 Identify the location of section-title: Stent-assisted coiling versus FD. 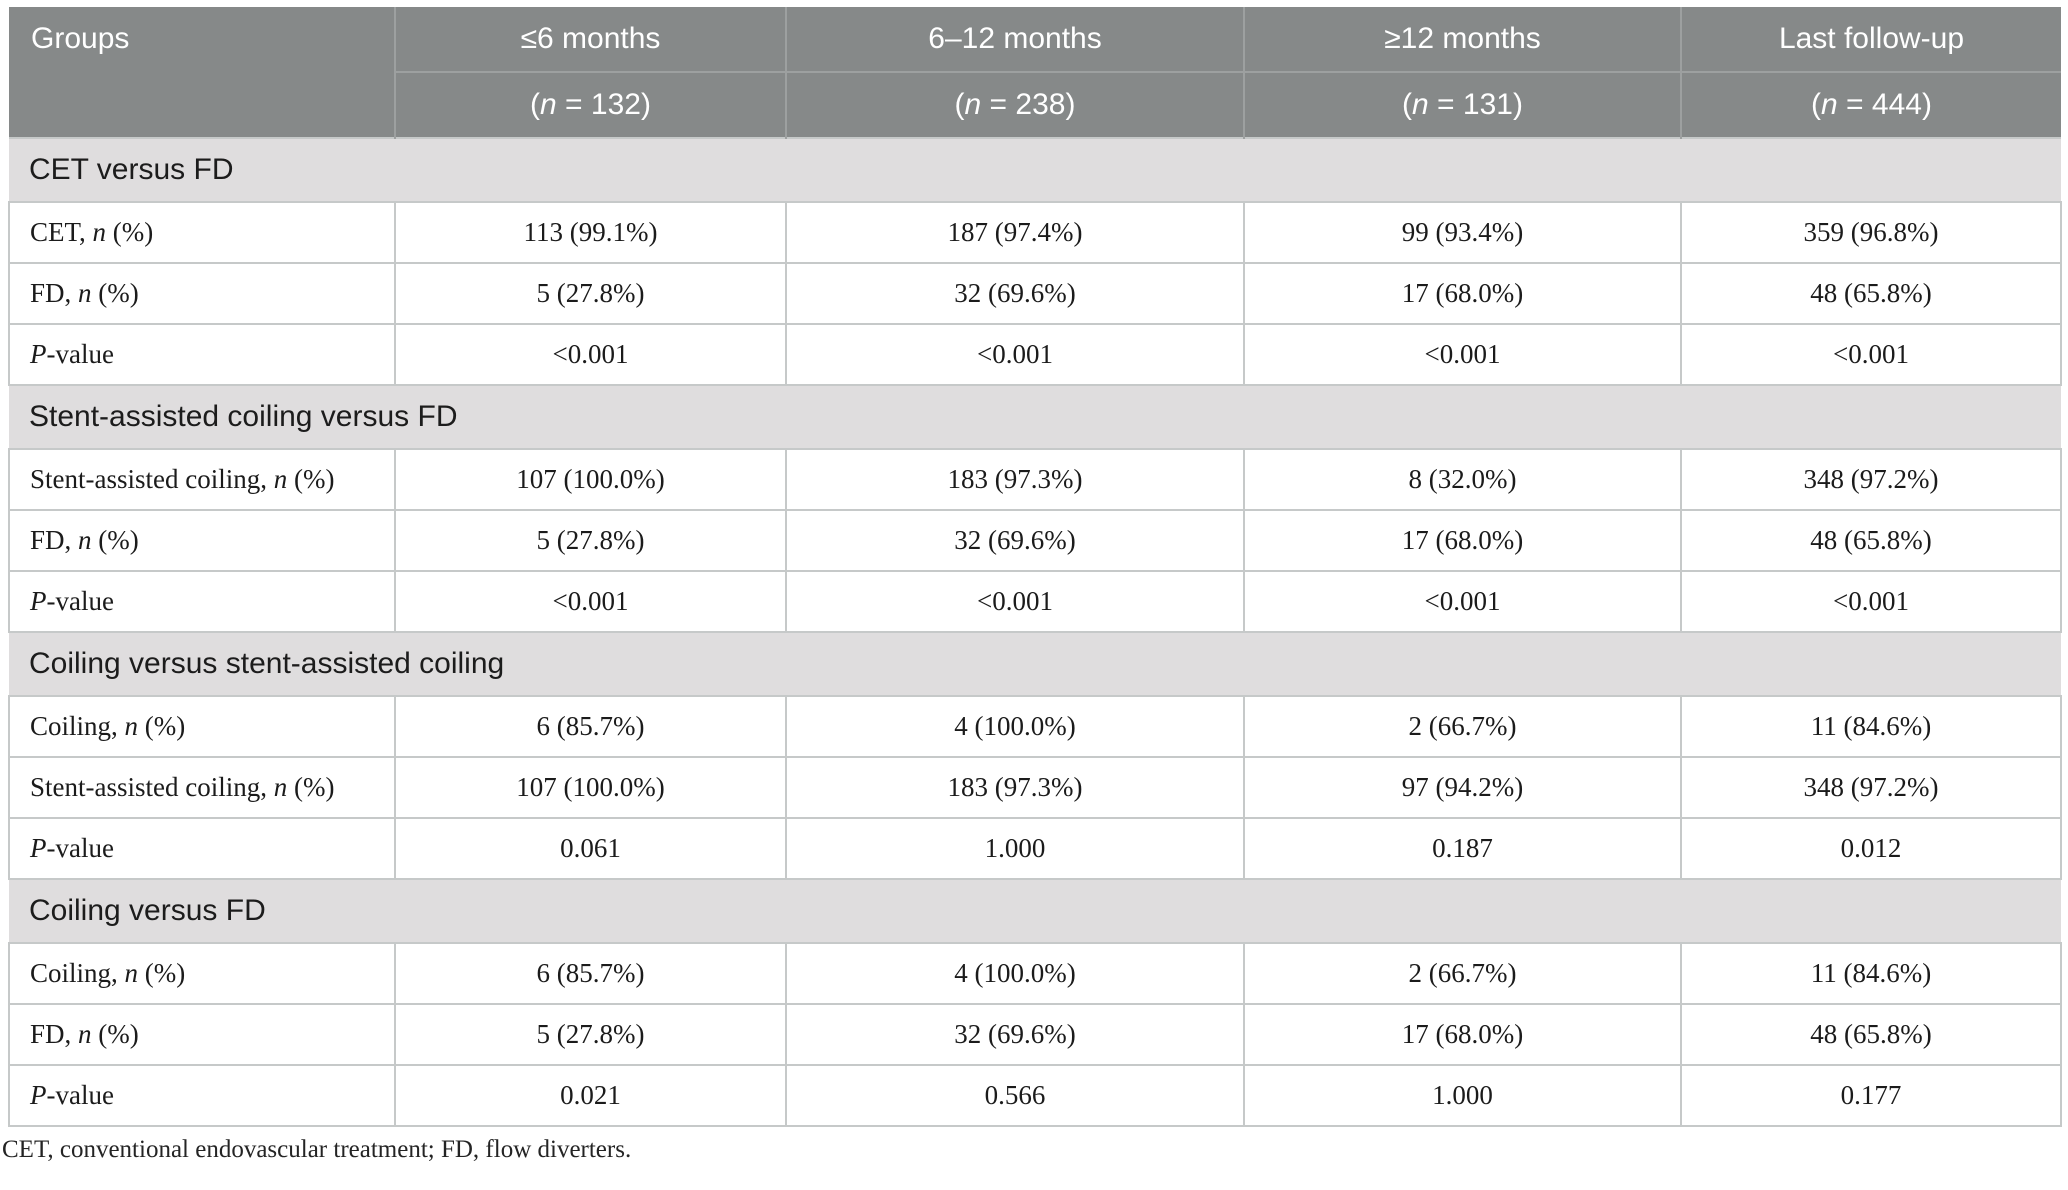
(1035, 417).